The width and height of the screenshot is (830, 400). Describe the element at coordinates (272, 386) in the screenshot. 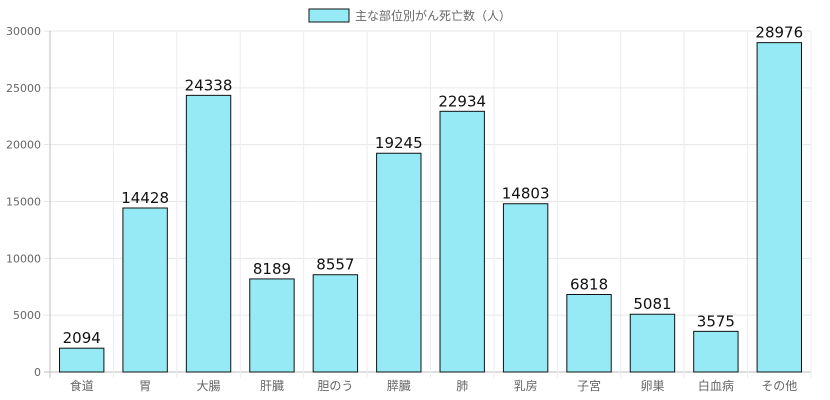

I see `x-tick-label: 肝臓` at that location.